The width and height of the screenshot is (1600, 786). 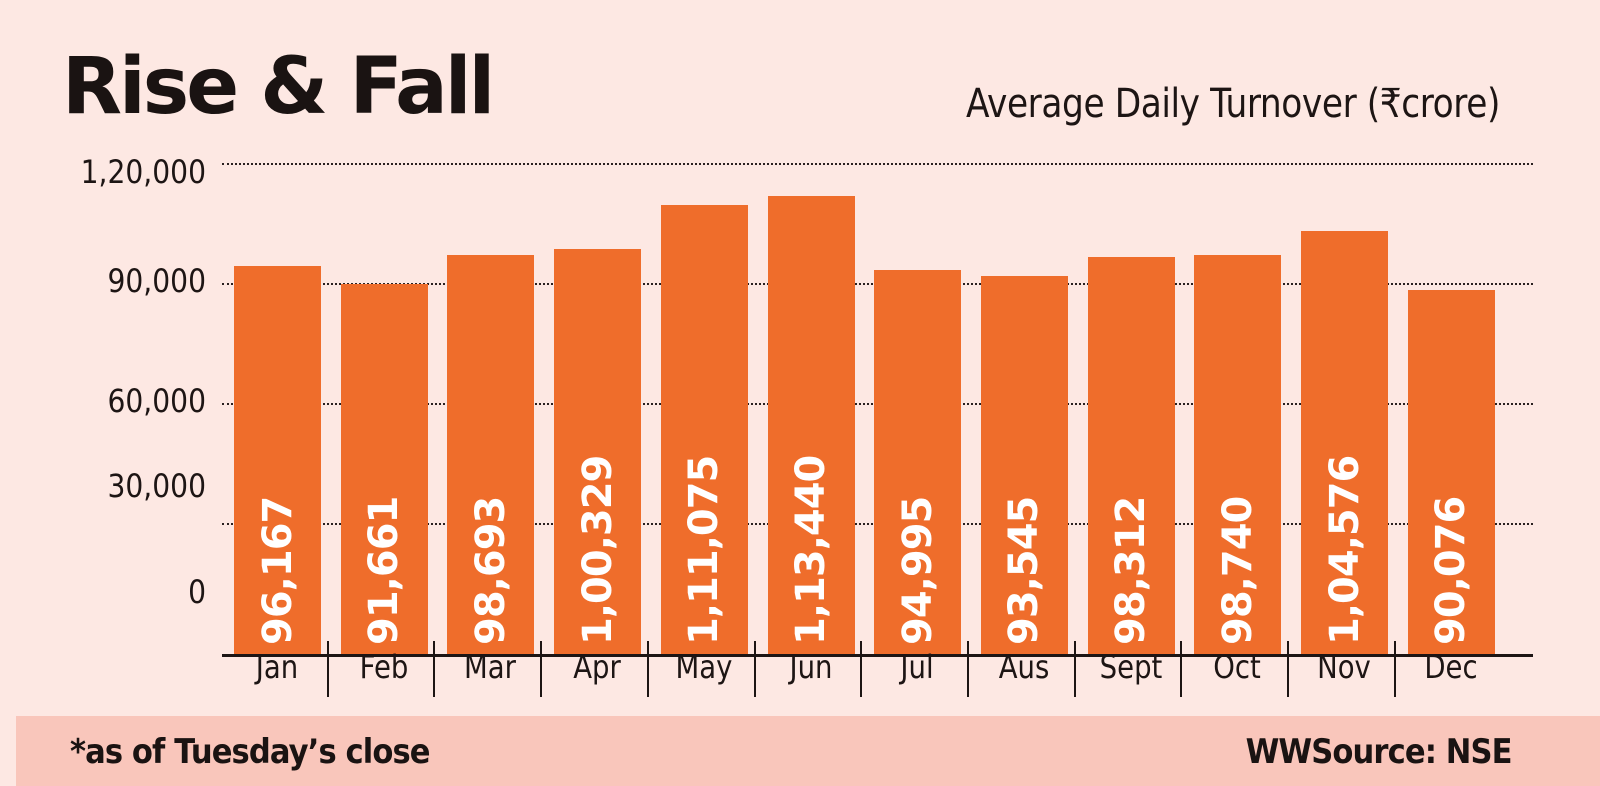 I want to click on bar-jan: 96,167, so click(x=277, y=460).